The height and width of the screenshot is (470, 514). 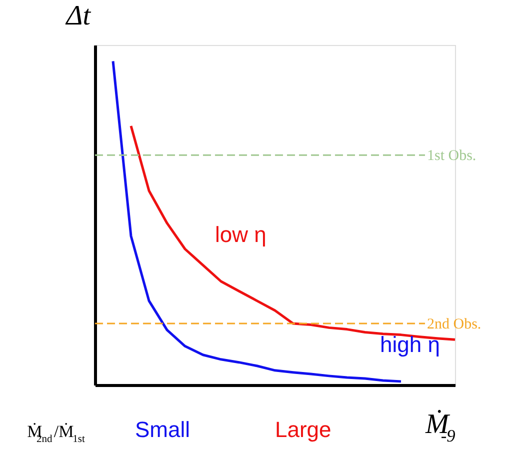 What do you see at coordinates (454, 324) in the screenshot?
I see `ref-line-label: 2nd Obs.` at bounding box center [454, 324].